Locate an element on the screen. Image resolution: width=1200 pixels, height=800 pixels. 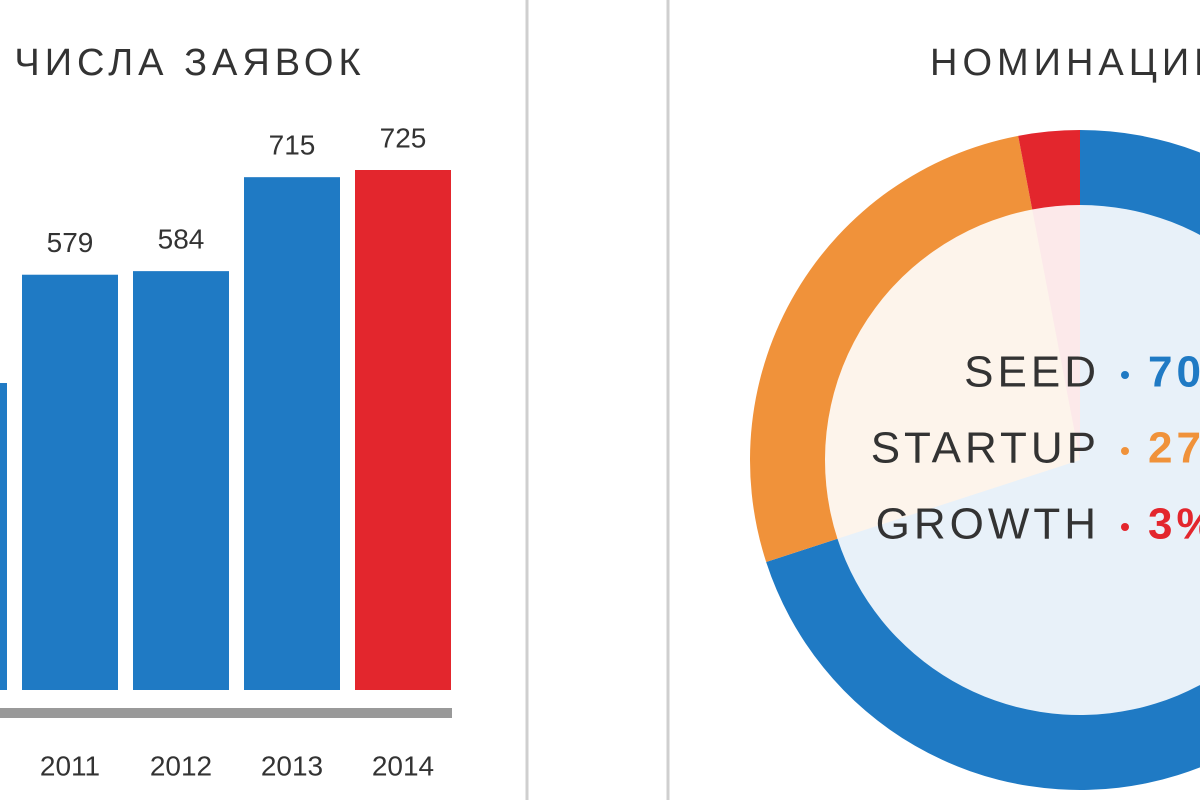
x-tick-label: 2011 is located at coordinates (70, 765).